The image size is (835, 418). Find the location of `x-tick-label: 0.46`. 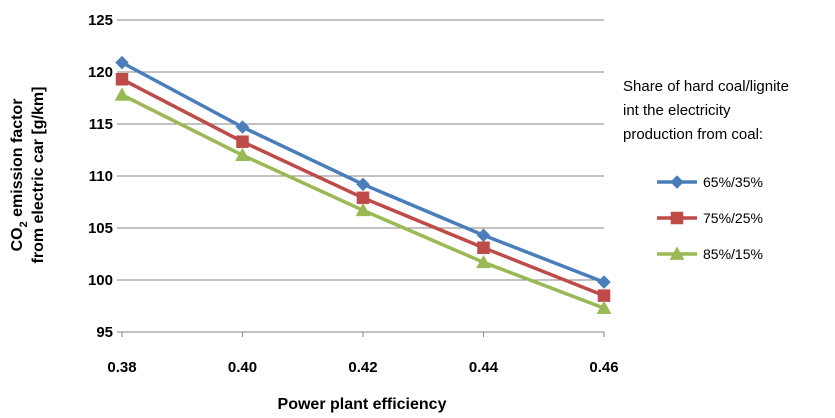

x-tick-label: 0.46 is located at coordinates (603, 367).